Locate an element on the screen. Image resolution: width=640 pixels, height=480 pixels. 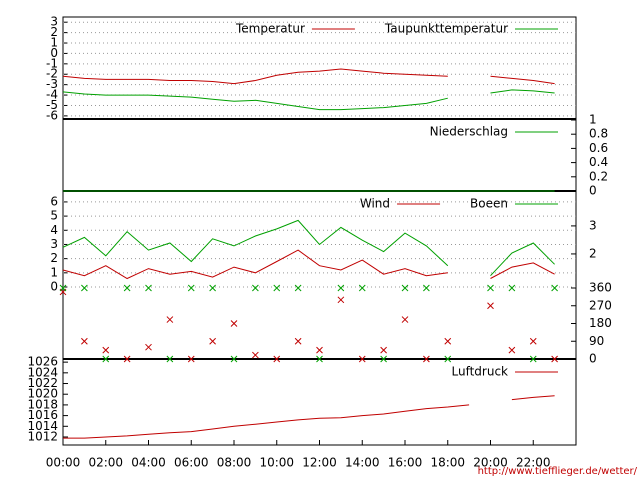
y2-tick-label: 0.6 is located at coordinates (598, 148).